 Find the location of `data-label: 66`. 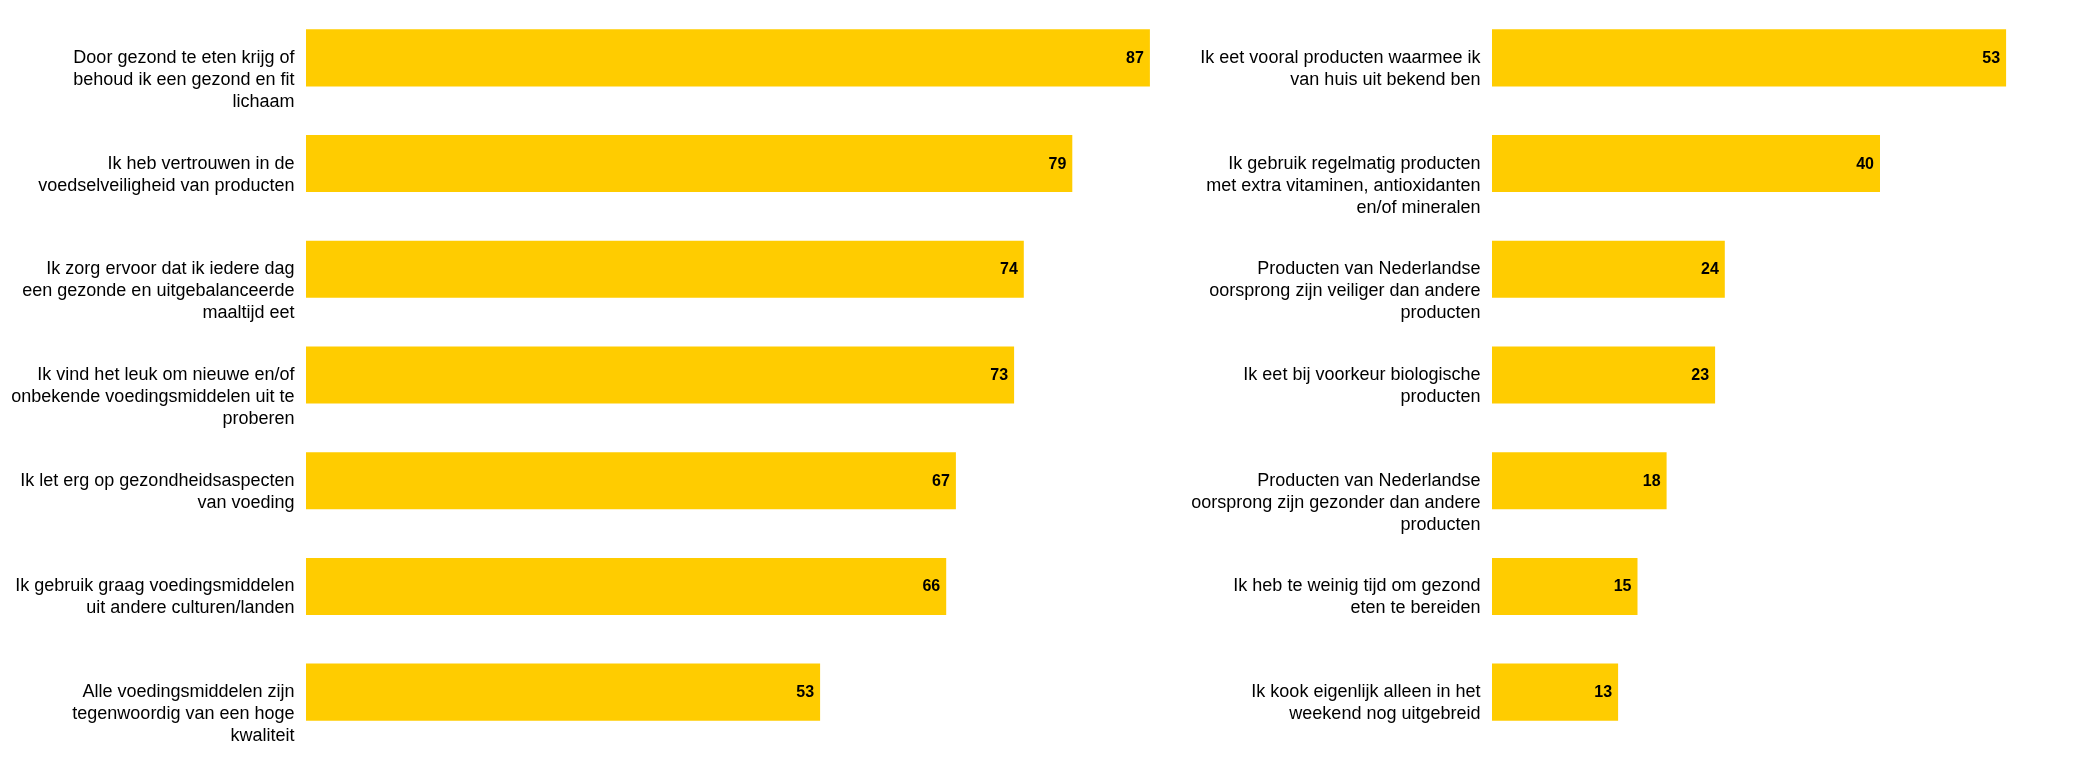

data-label: 66 is located at coordinates (931, 586).